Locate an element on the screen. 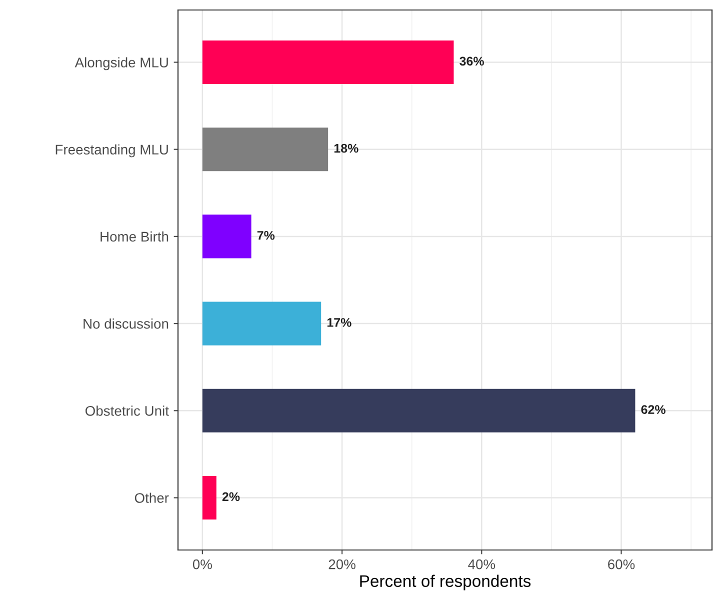 Image resolution: width=715 pixels, height=610 pixels. y-tick-label: No discussion is located at coordinates (126, 323).